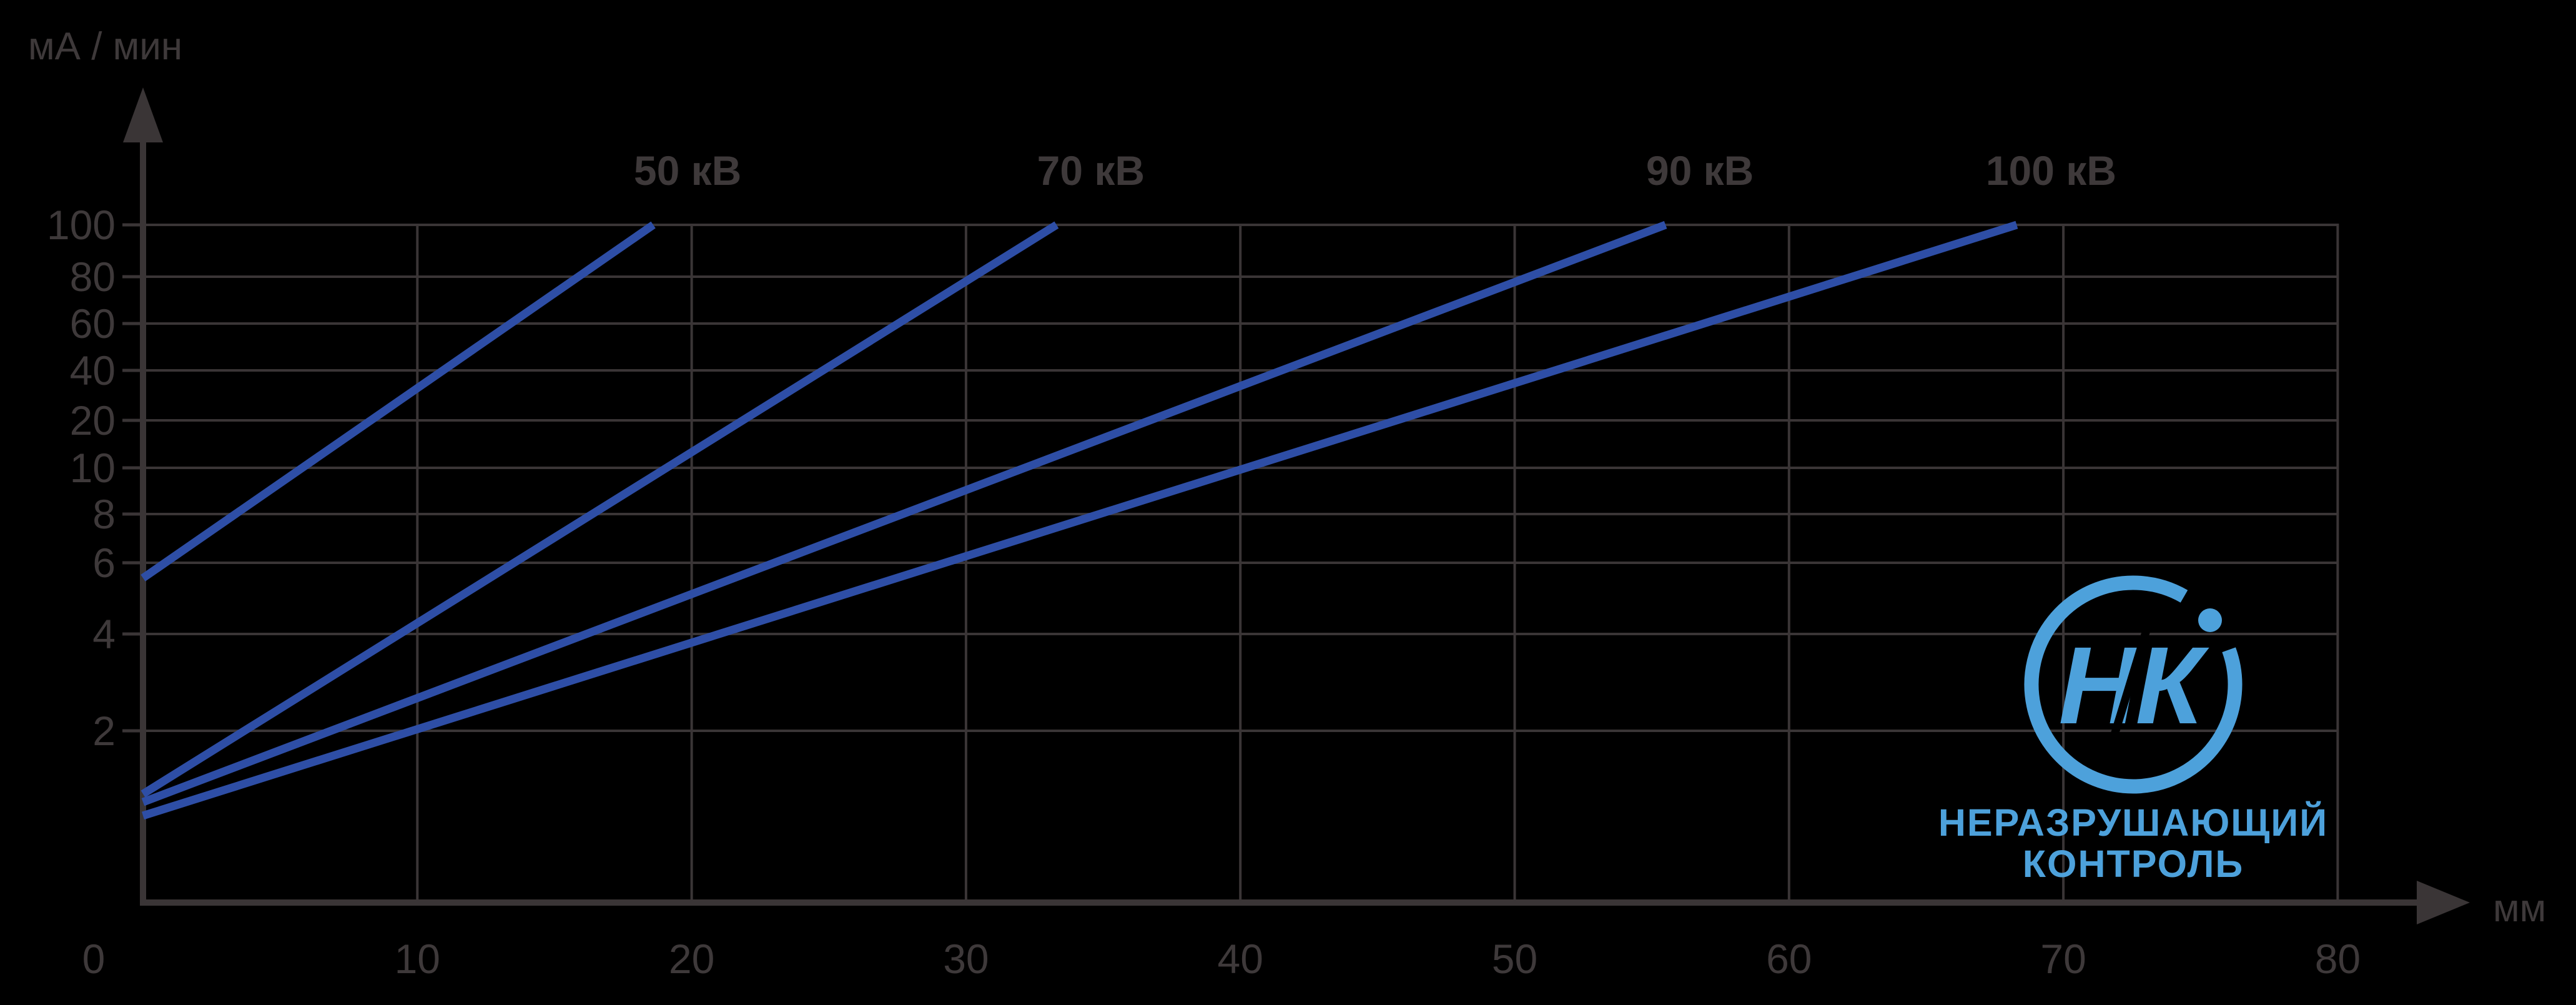  Describe the element at coordinates (104, 514) in the screenshot. I see `y-tick-label: 8` at that location.